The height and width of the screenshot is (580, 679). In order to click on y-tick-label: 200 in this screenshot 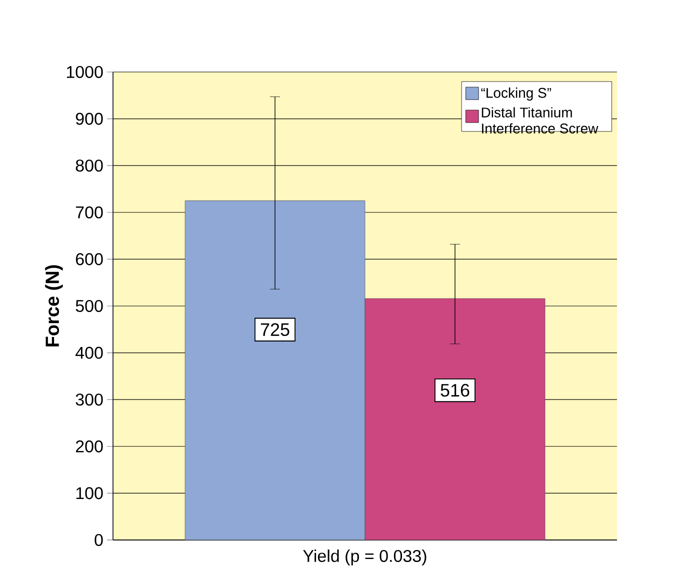, I will do `click(89, 446)`.